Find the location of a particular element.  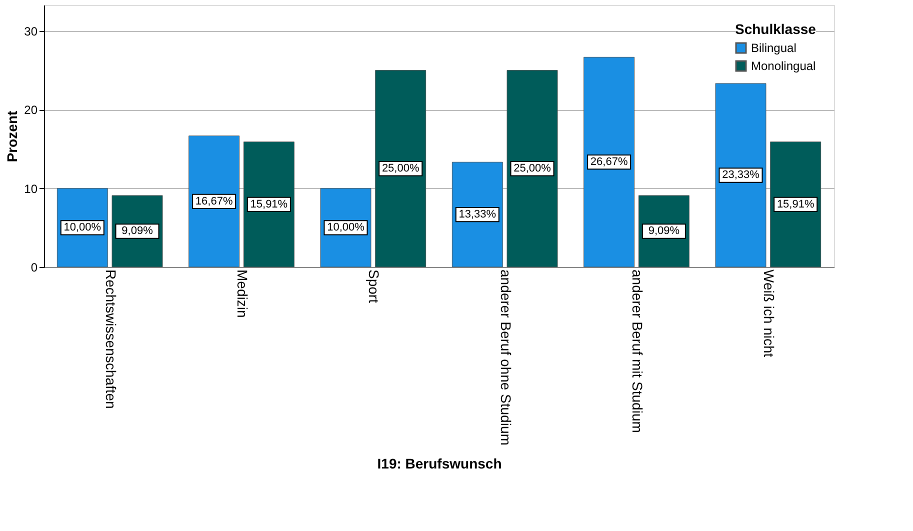

data-label: 23,33% is located at coordinates (741, 175).